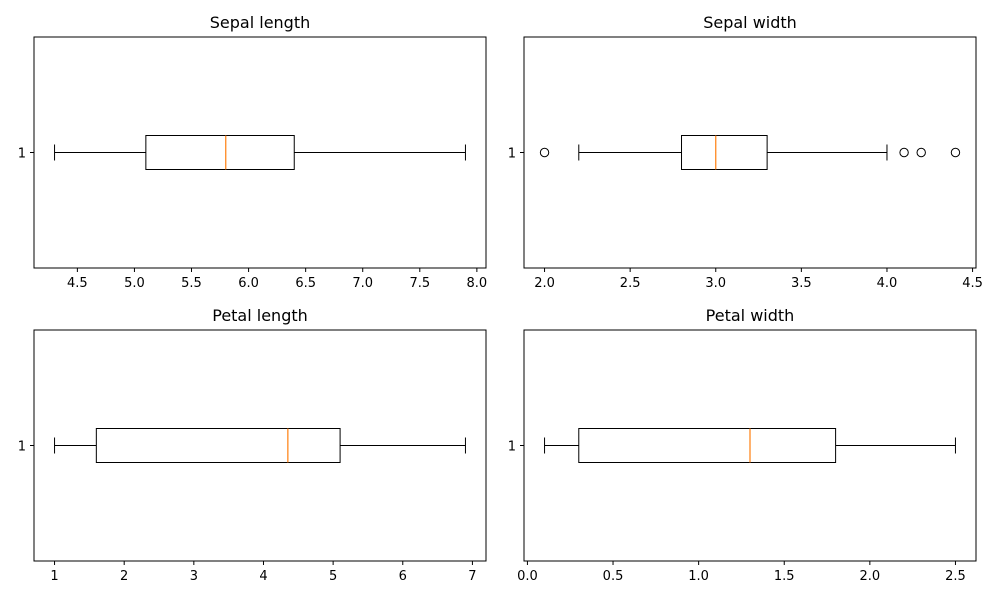  What do you see at coordinates (362, 283) in the screenshot?
I see `x-tick-label: 7.0` at bounding box center [362, 283].